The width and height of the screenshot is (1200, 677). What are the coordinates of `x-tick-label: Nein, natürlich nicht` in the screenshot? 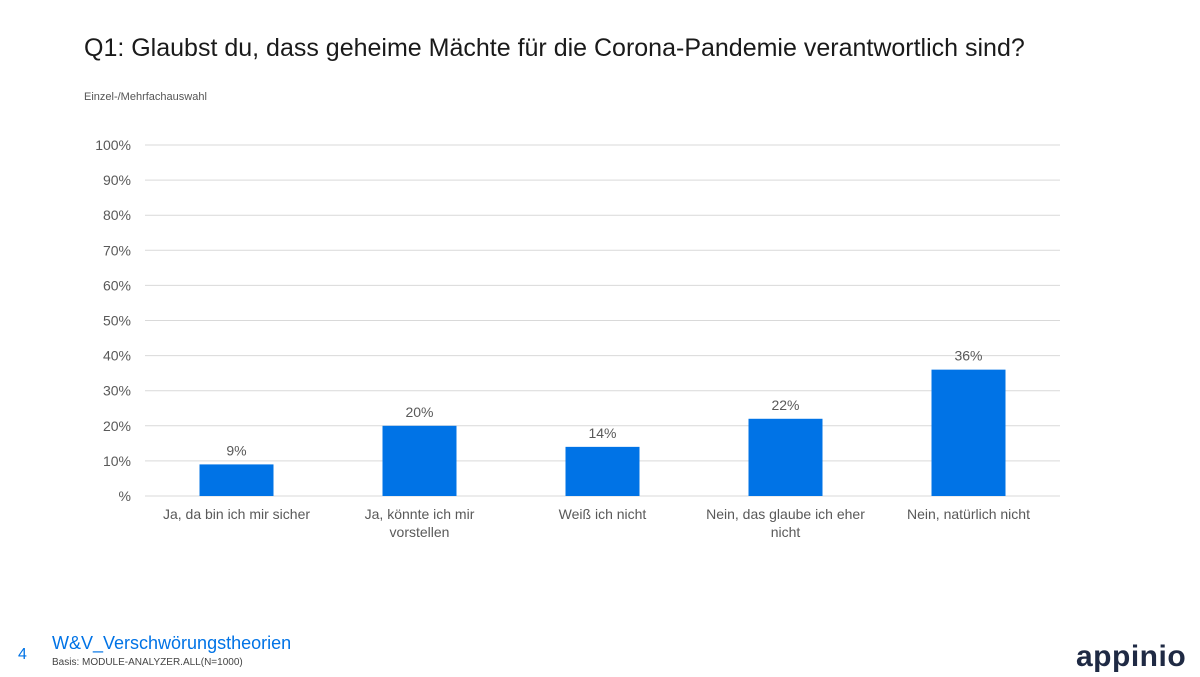 It's located at (968, 514).